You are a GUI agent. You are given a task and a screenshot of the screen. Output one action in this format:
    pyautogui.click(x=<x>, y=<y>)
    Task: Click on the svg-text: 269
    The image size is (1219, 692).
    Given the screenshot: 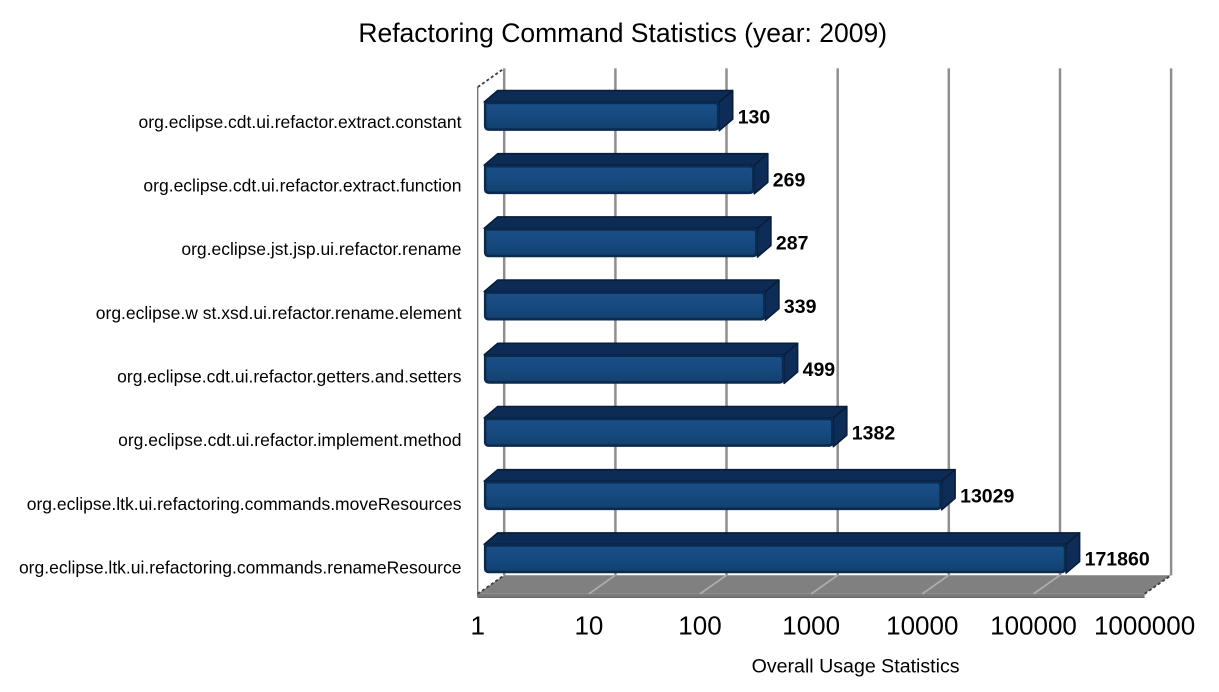 What is the action you would take?
    pyautogui.click(x=789, y=181)
    